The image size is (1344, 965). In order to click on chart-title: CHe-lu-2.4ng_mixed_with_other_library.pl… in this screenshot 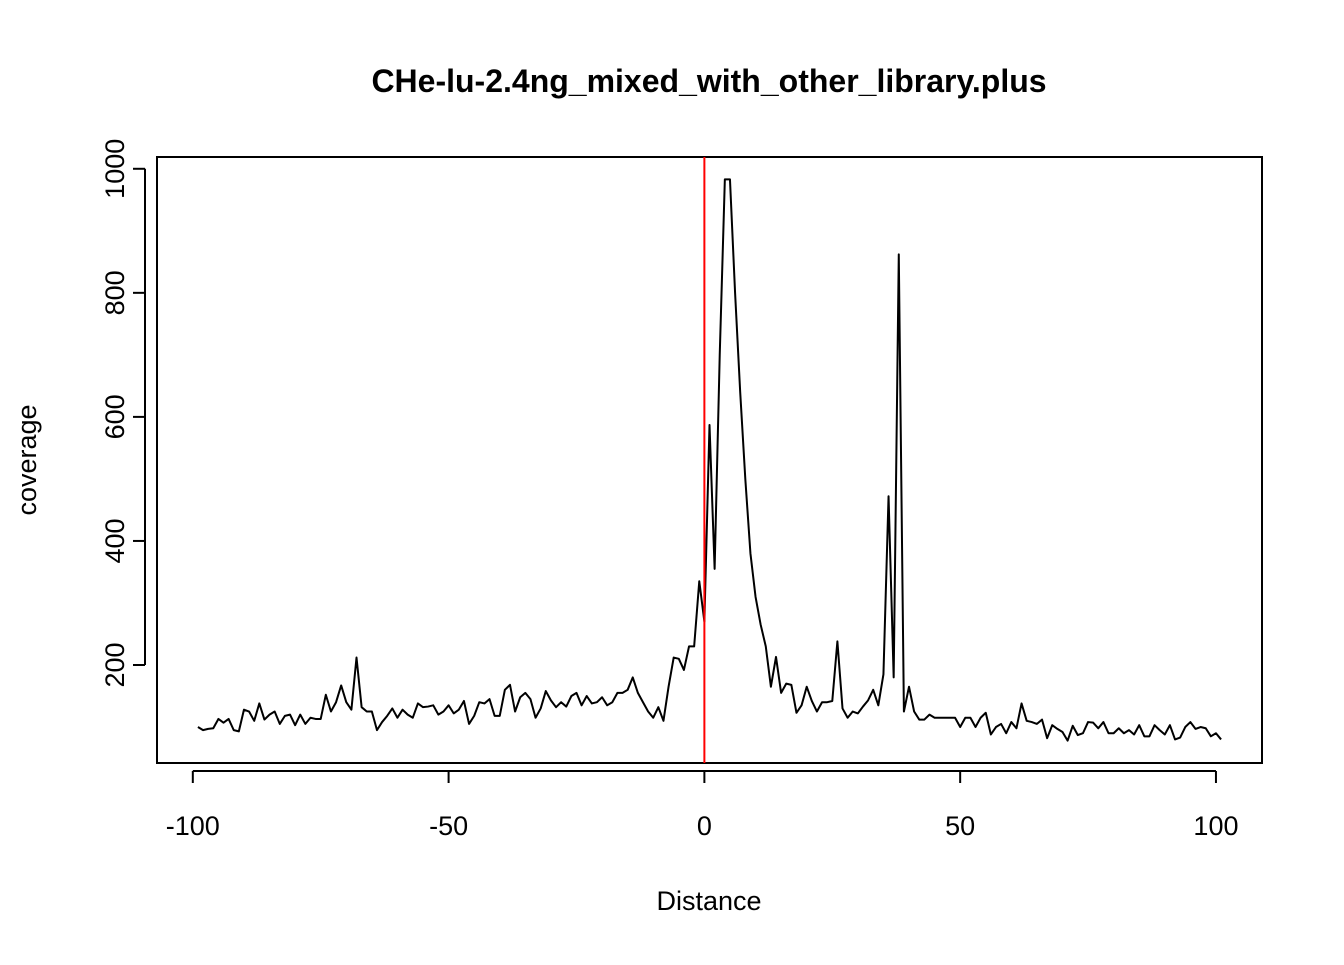, I will do `click(708, 81)`.